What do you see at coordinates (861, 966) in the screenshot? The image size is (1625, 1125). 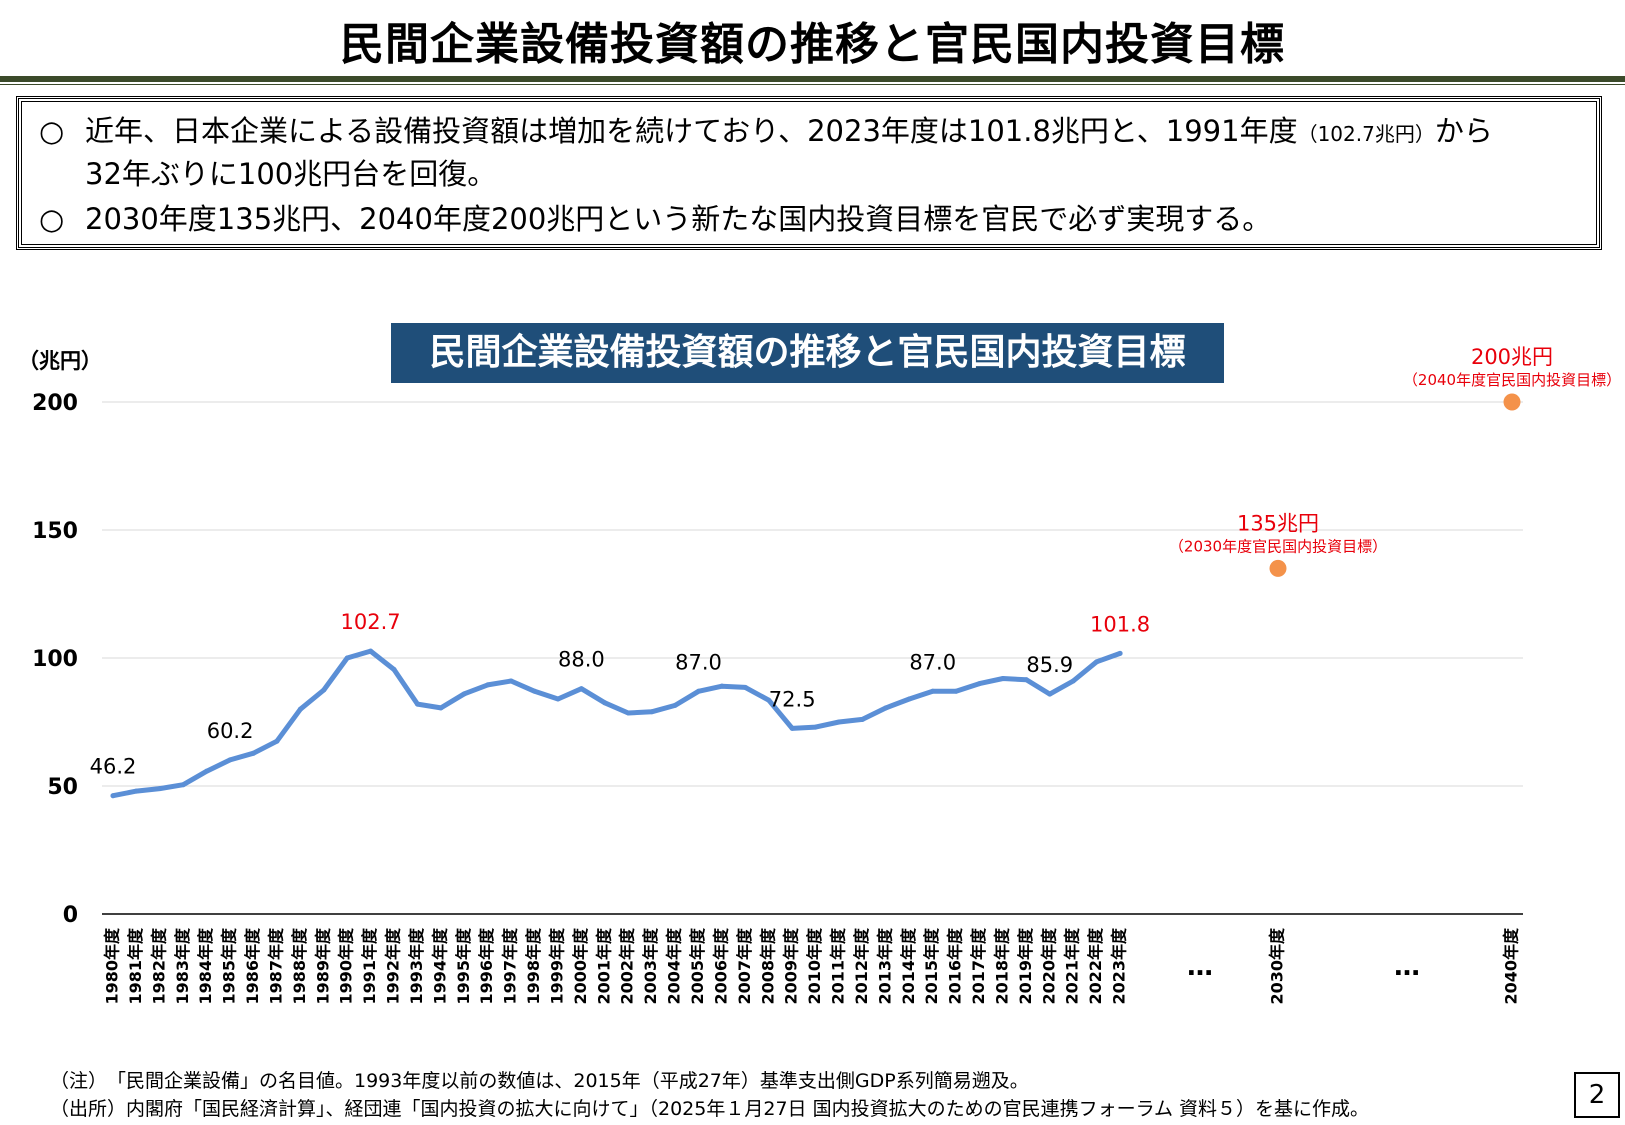 I see `x-tick-label: 2012年度` at bounding box center [861, 966].